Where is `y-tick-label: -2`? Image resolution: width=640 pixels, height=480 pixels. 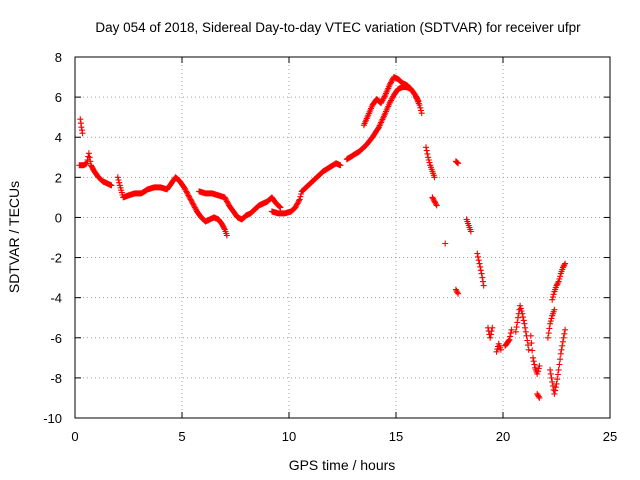
y-tick-label: -2 is located at coordinates (56, 258).